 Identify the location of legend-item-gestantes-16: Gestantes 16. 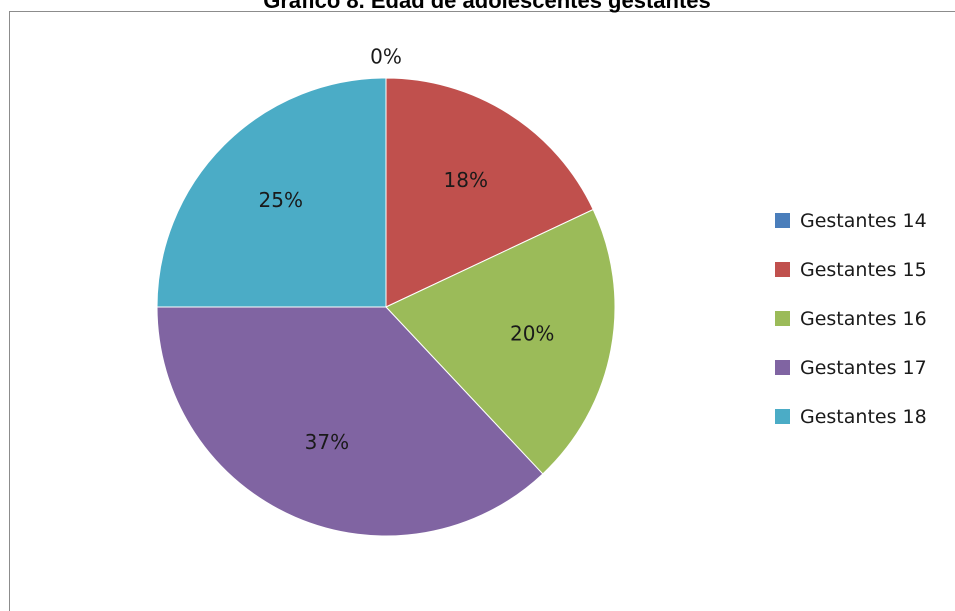
(851, 318).